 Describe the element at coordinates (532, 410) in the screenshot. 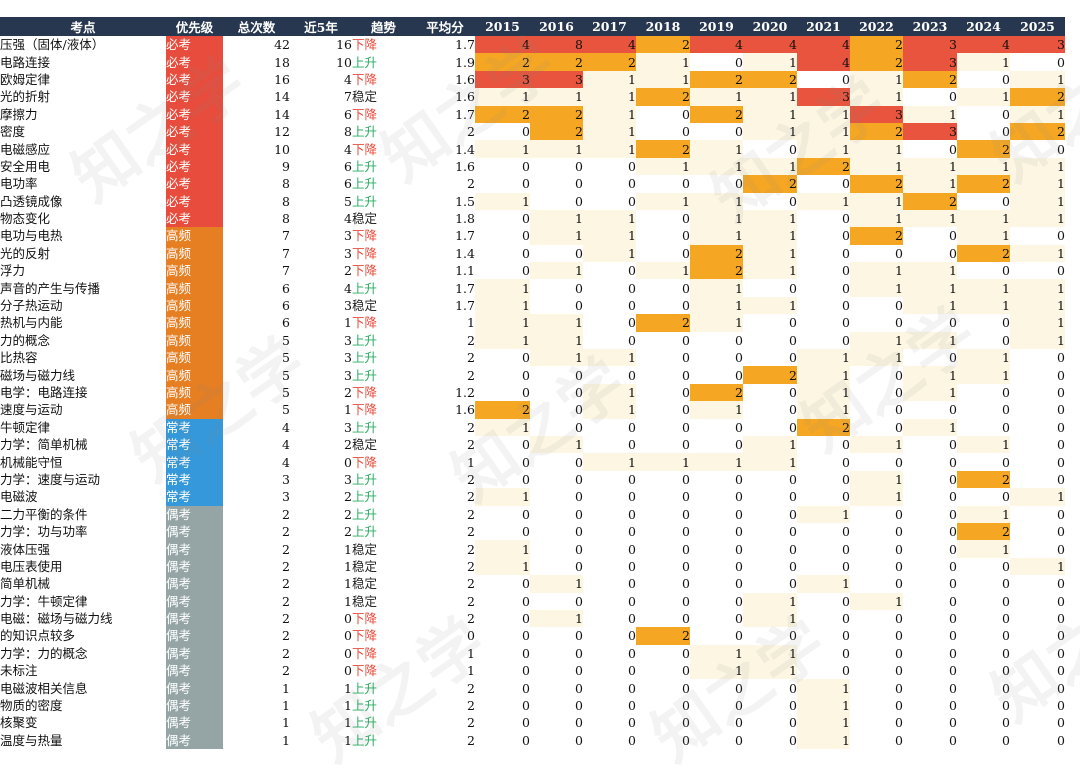

I see `table-row: 速度与运动 高频 5 1 下降 1.6 2 0 1 0 1 0 1 0 0 0 0` at that location.